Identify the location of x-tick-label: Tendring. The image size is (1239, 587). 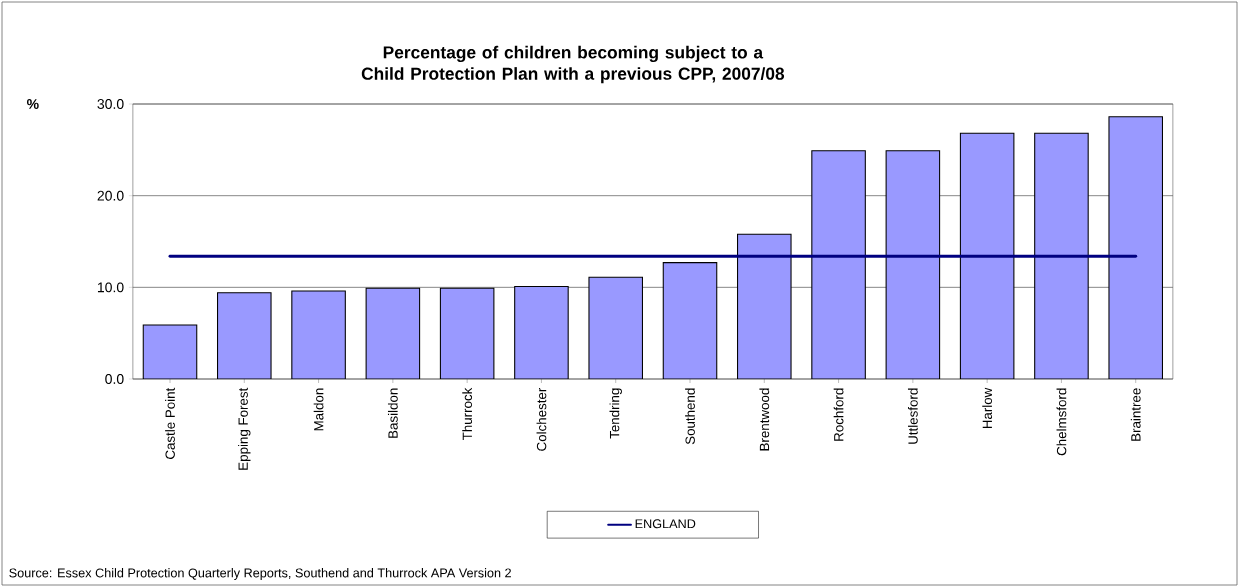
(615, 413).